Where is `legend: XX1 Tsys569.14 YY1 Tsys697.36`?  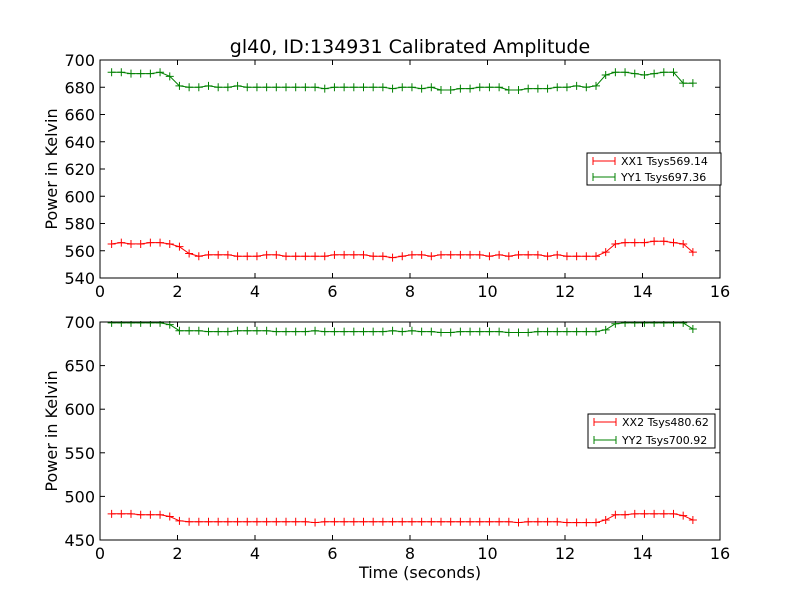 legend: XX1 Tsys569.14 YY1 Tsys697.36 is located at coordinates (654, 169).